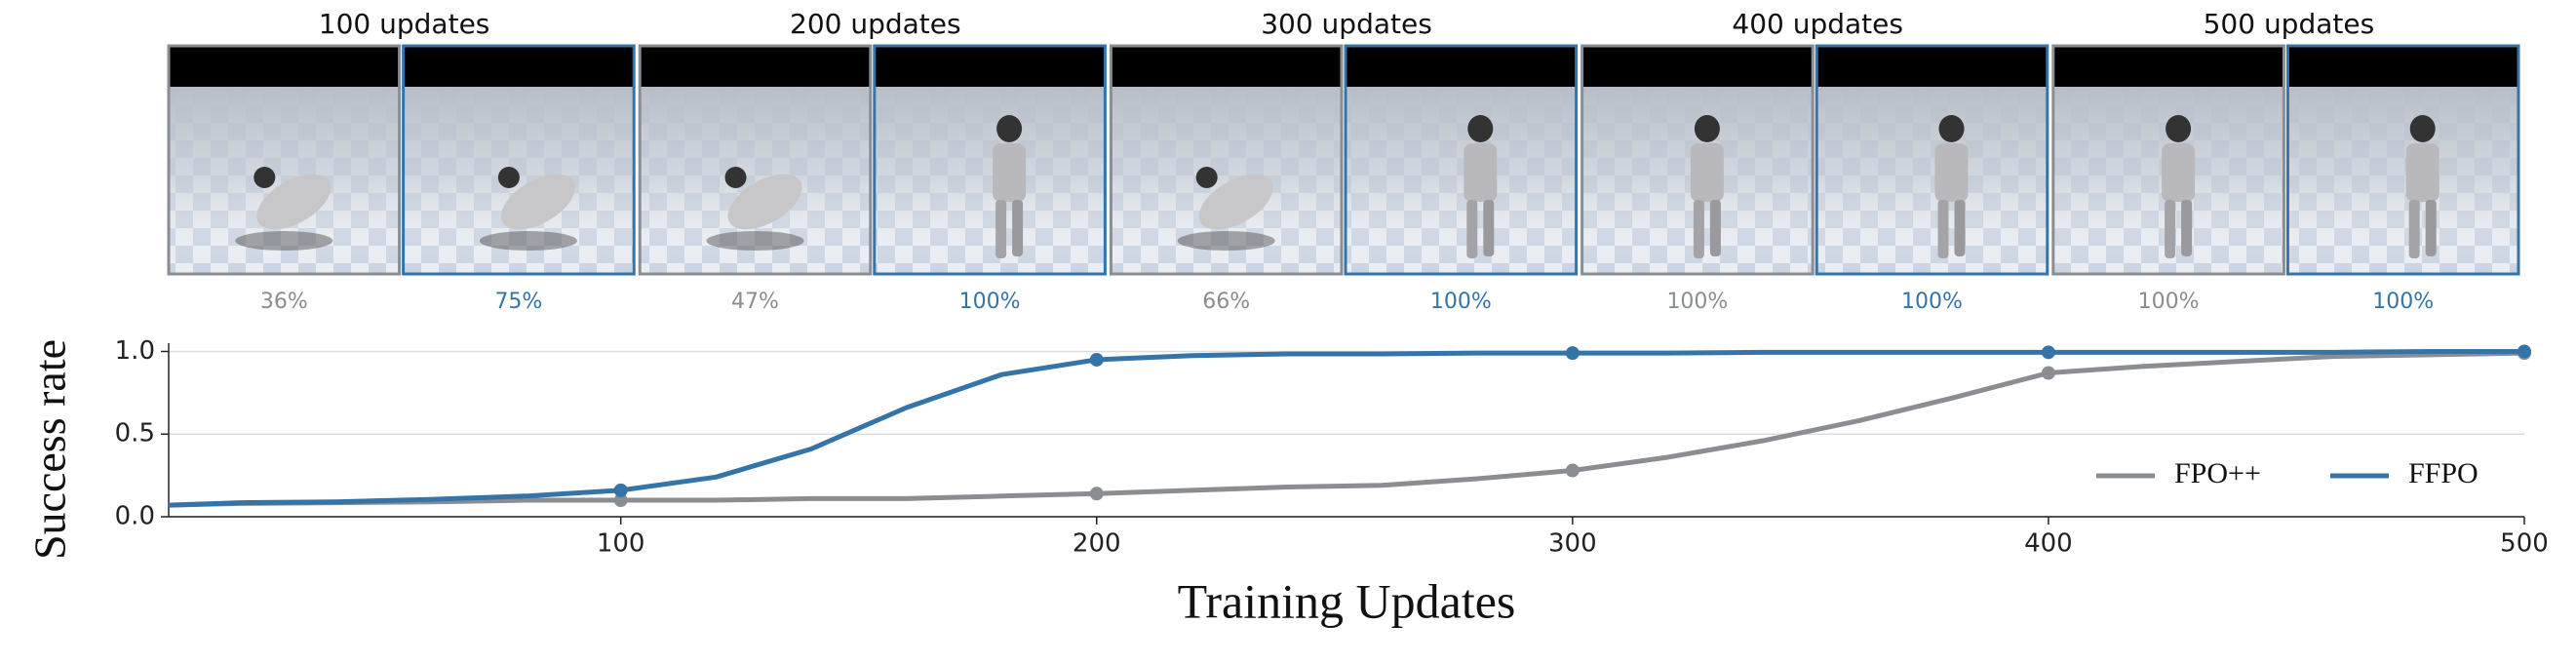  I want to click on success-label: 75%, so click(518, 302).